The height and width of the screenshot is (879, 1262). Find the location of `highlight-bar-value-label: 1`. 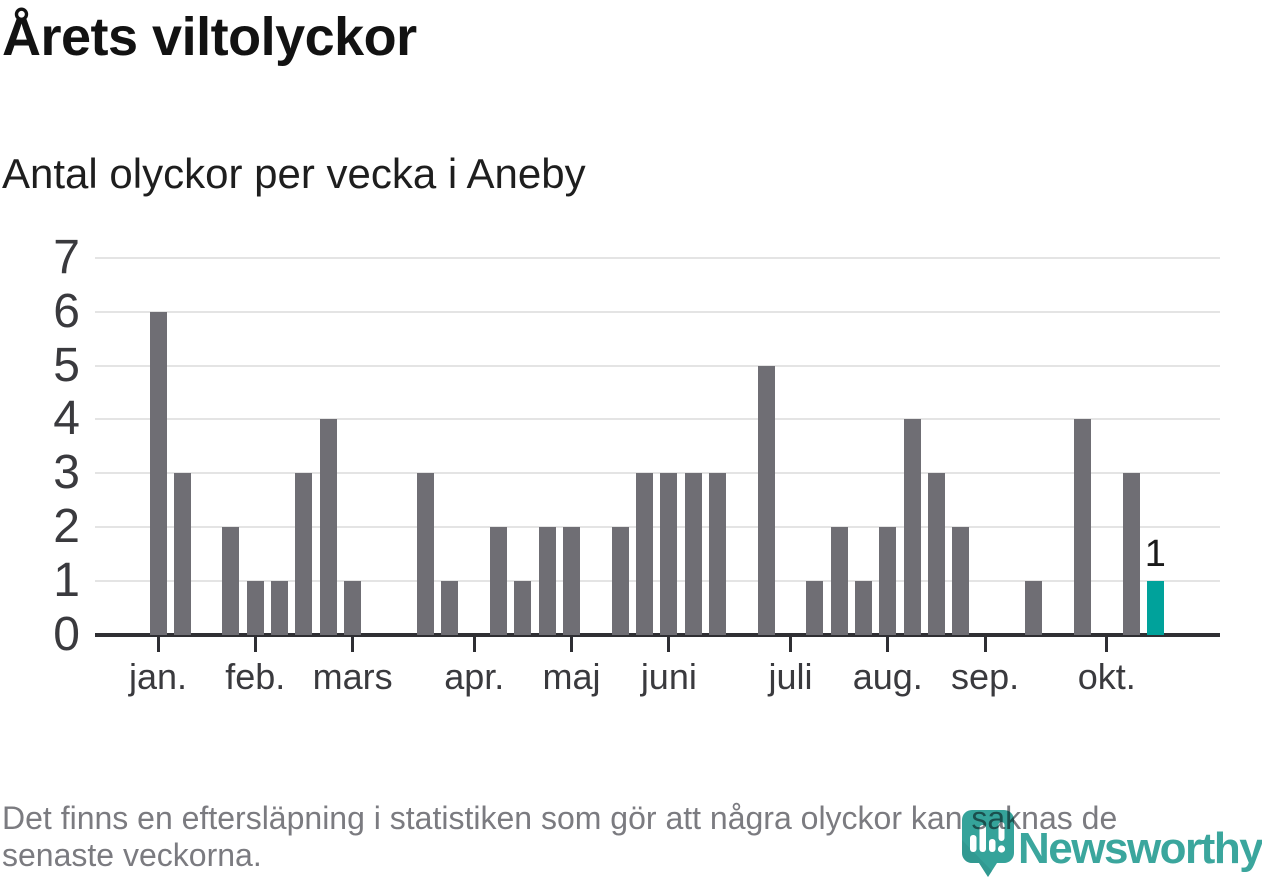

highlight-bar-value-label: 1 is located at coordinates (1155, 554).